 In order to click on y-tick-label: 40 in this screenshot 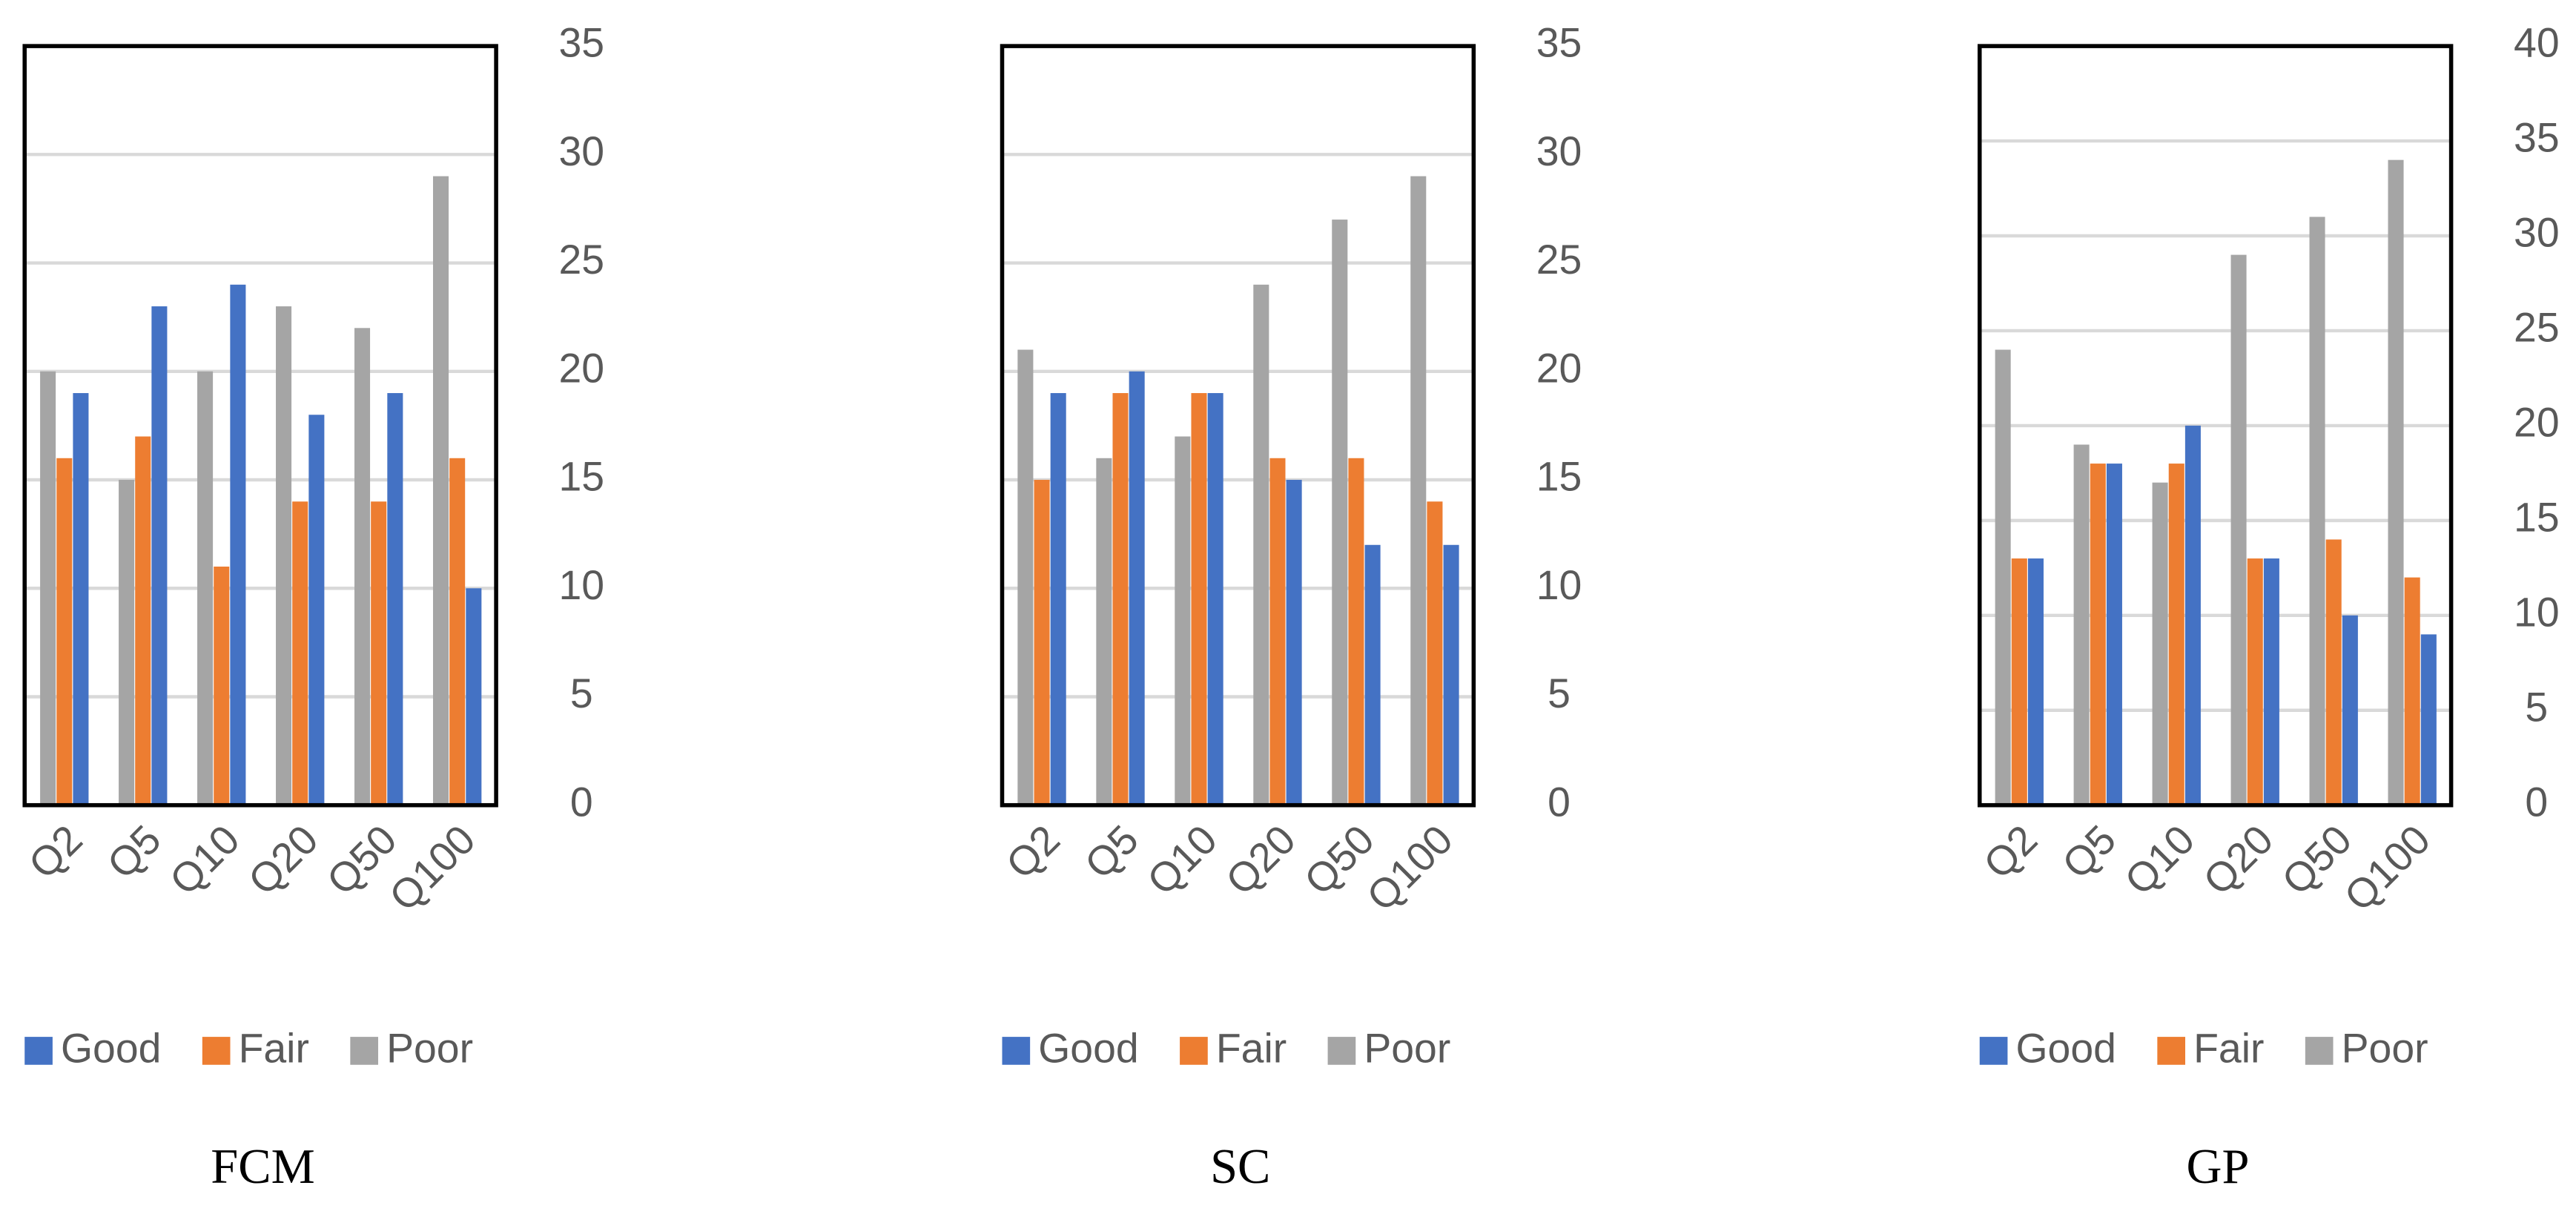, I will do `click(2537, 43)`.